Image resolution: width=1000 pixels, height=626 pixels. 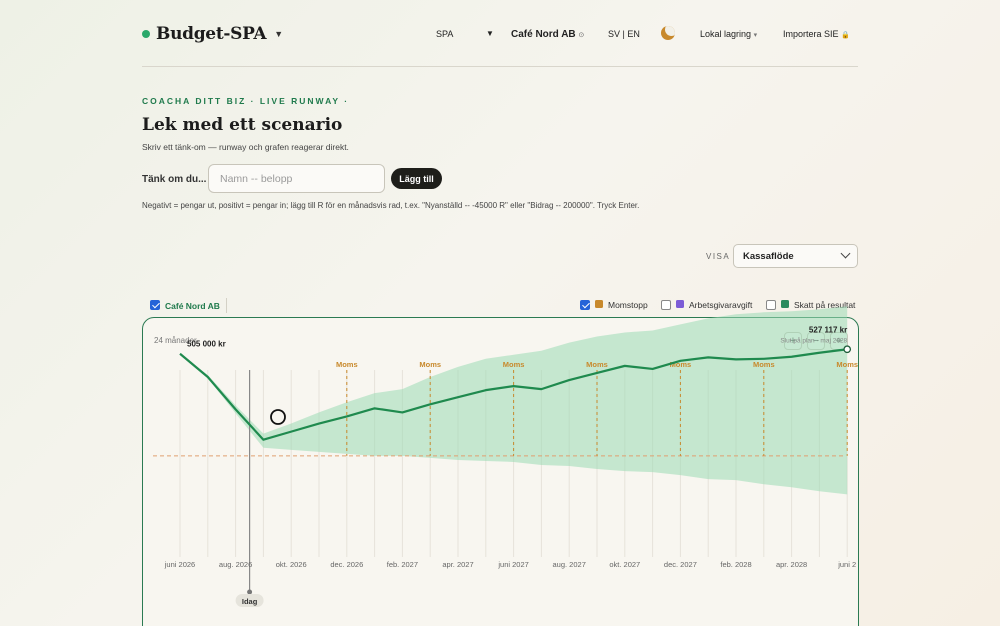 What do you see at coordinates (512, 564) in the screenshot?
I see `x-tick-label: juni 2027` at bounding box center [512, 564].